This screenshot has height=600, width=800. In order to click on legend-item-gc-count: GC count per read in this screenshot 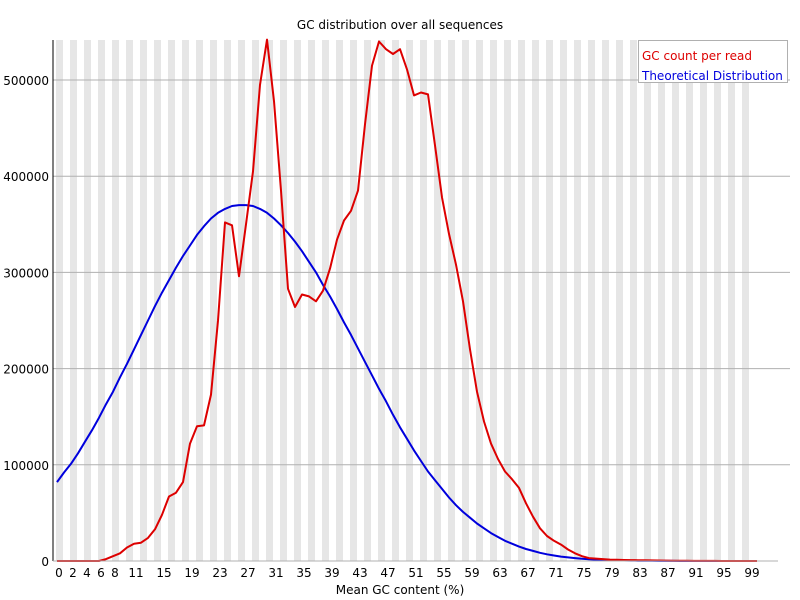, I will do `click(697, 56)`.